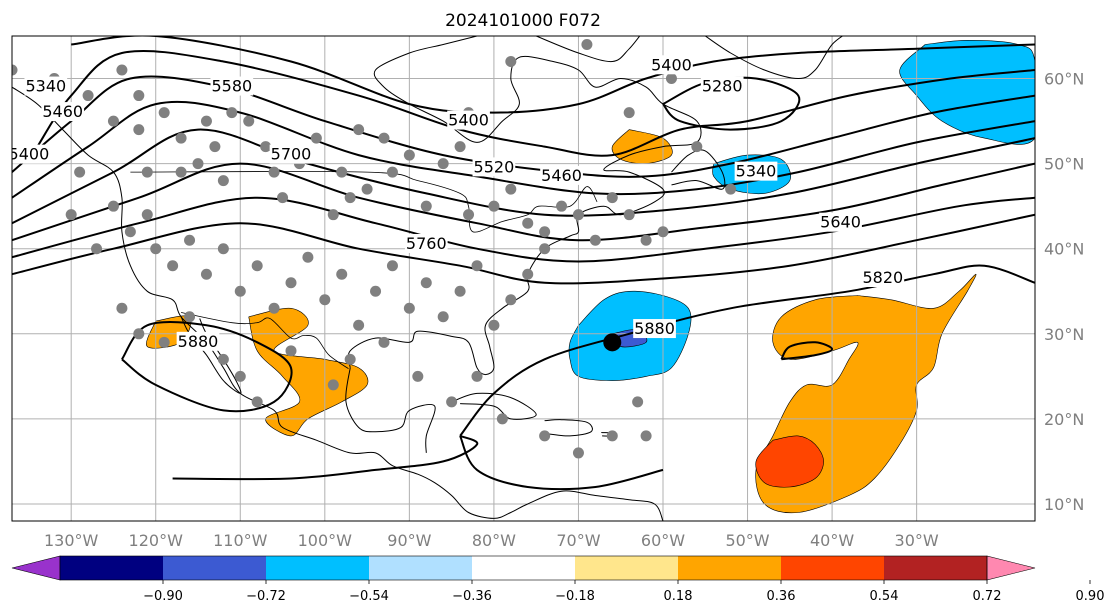  What do you see at coordinates (884, 596) in the screenshot?
I see `colorbar-tick-label: 0.54` at bounding box center [884, 596].